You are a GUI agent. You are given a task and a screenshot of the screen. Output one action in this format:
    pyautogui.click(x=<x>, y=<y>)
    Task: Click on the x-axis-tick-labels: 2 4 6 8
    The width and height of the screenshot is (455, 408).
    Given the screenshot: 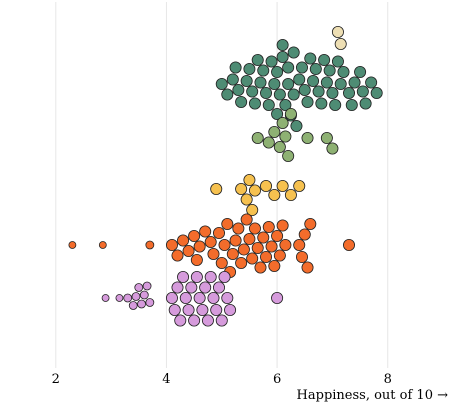 What is the action you would take?
    pyautogui.click(x=222, y=379)
    